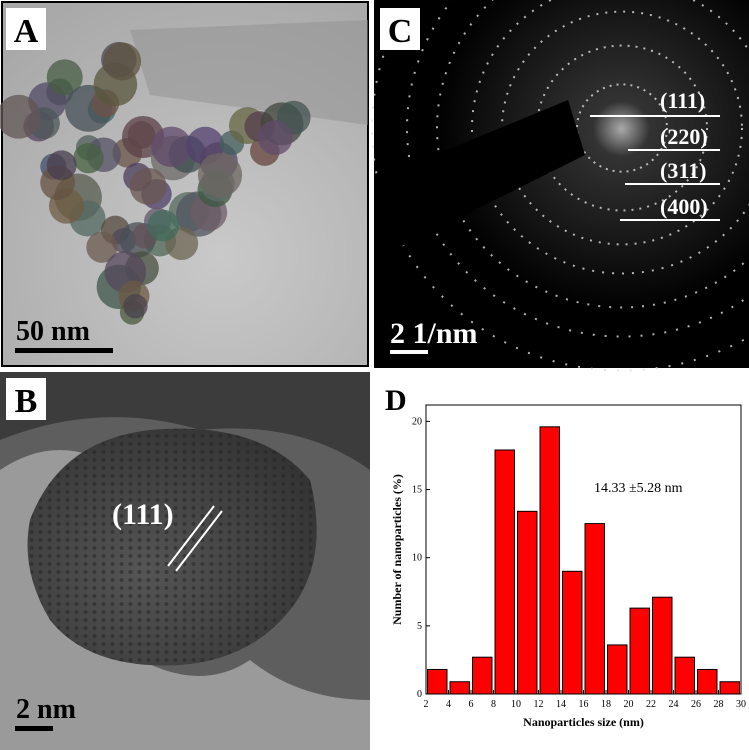  I want to click on x-tick-label: 14, so click(561, 704).